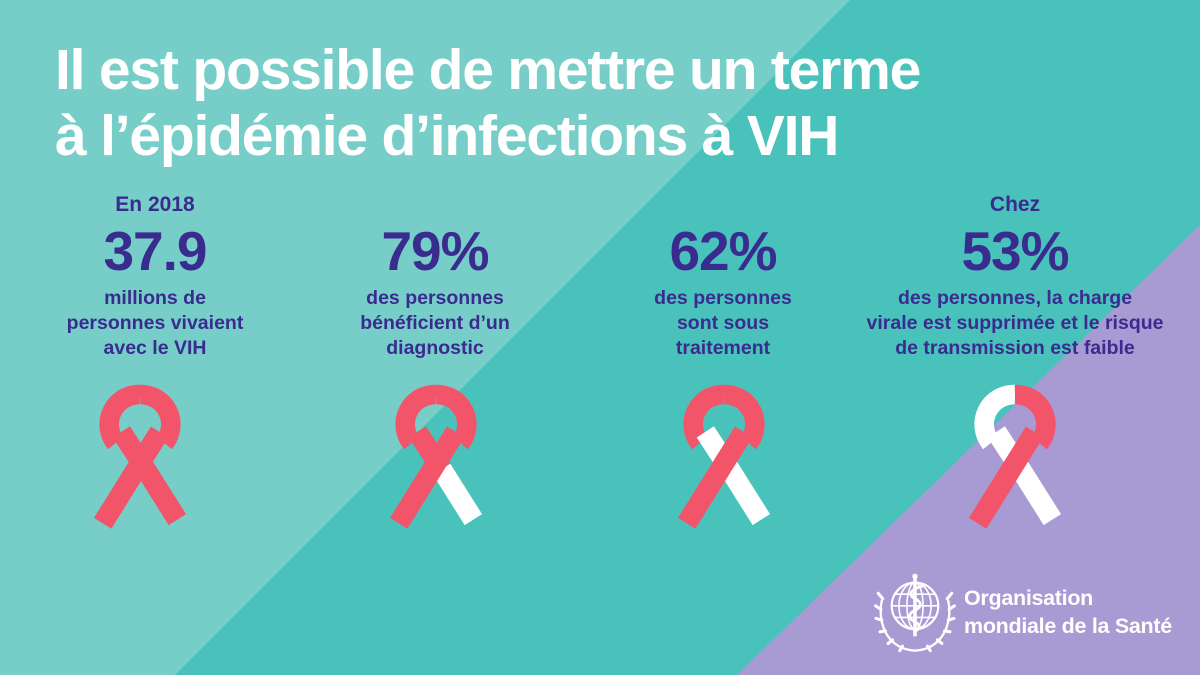 The image size is (1200, 675). I want to click on who-wordmark-line-1: Organisation, so click(1029, 598).